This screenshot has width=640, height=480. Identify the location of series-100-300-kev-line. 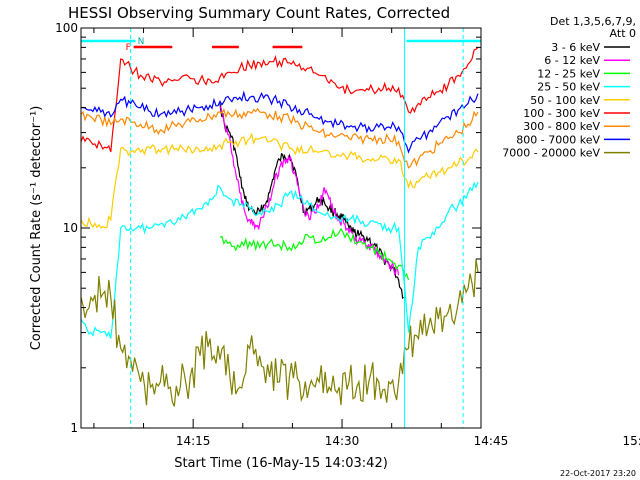
(279, 99).